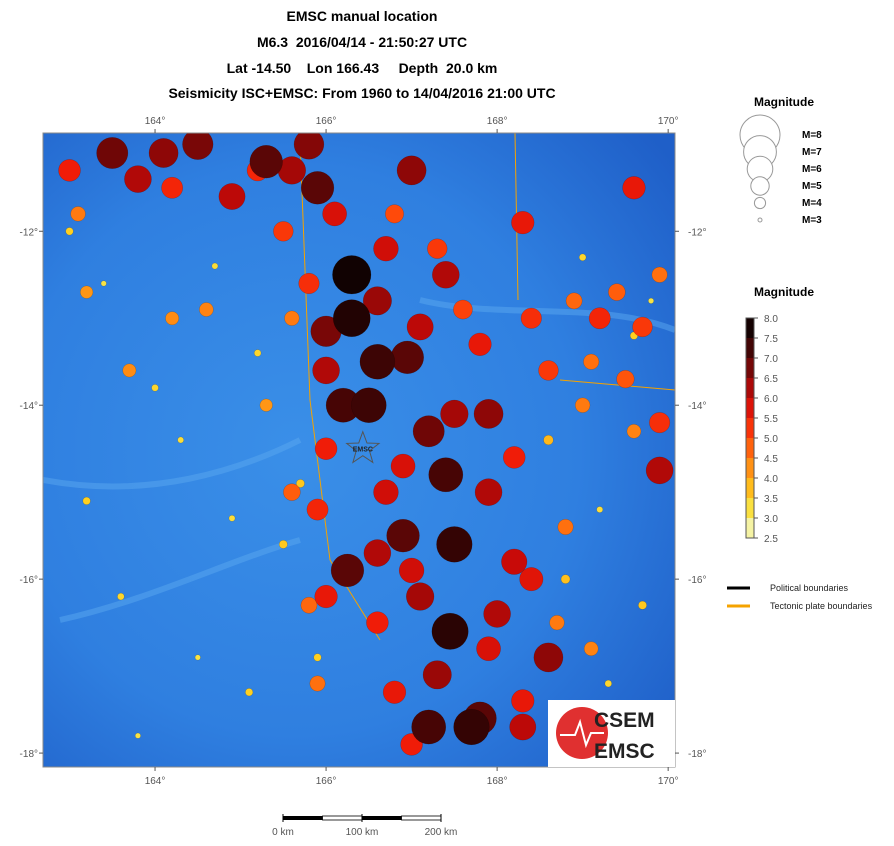  I want to click on color-tick-label: 6.5, so click(771, 379).